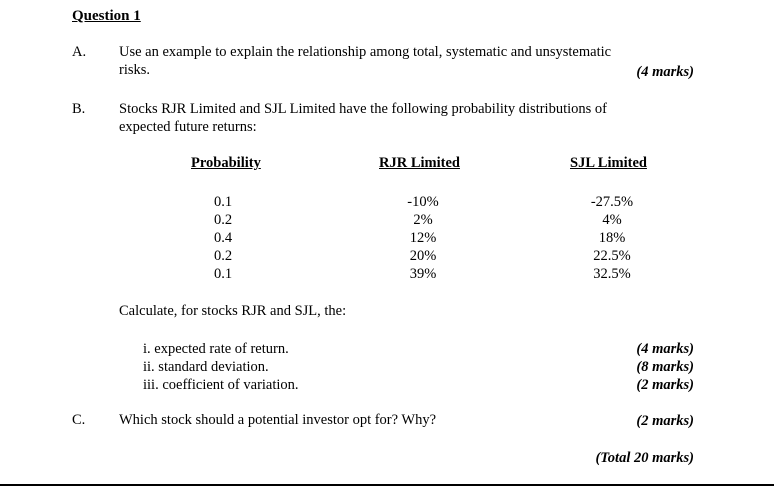  What do you see at coordinates (419, 163) in the screenshot?
I see `header-rjr-limited: RJR Limited` at bounding box center [419, 163].